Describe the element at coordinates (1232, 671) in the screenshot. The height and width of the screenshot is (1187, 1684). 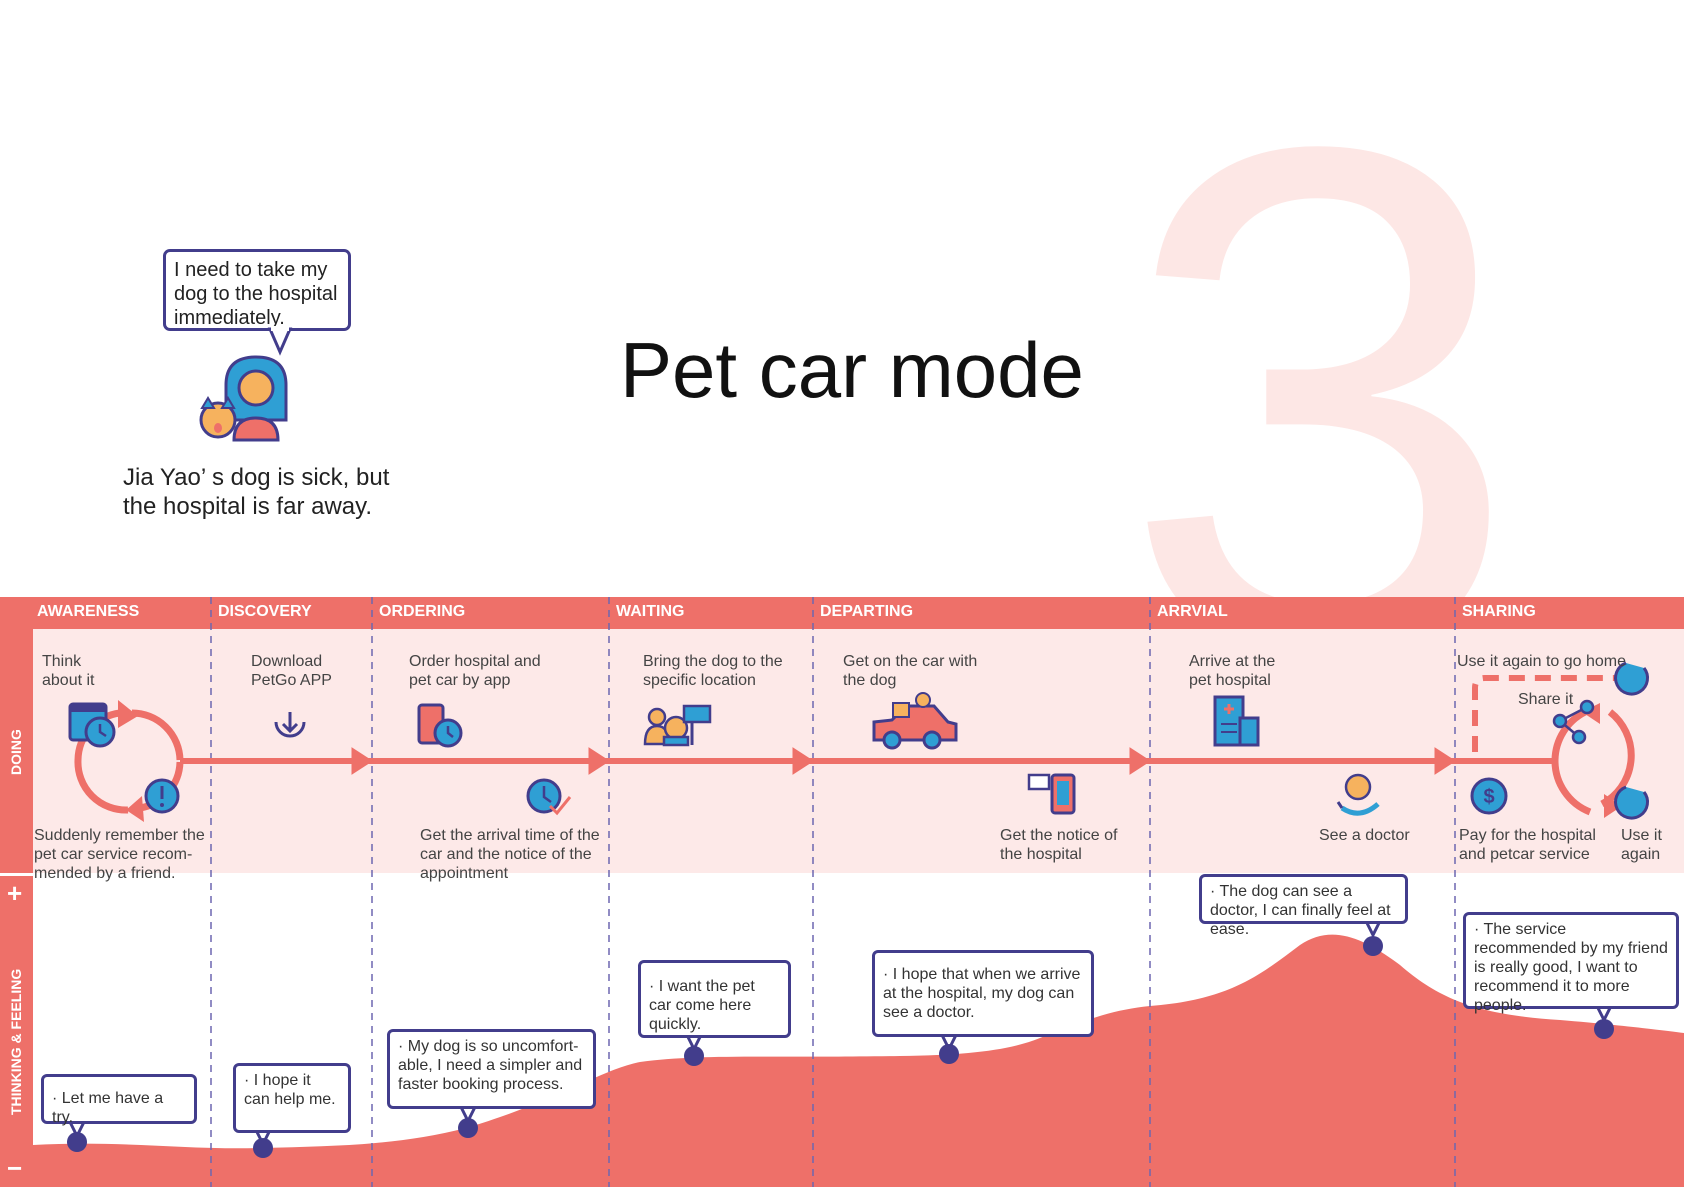
I see `doing-arrive-hospital: Arrive at the pet hospital` at that location.